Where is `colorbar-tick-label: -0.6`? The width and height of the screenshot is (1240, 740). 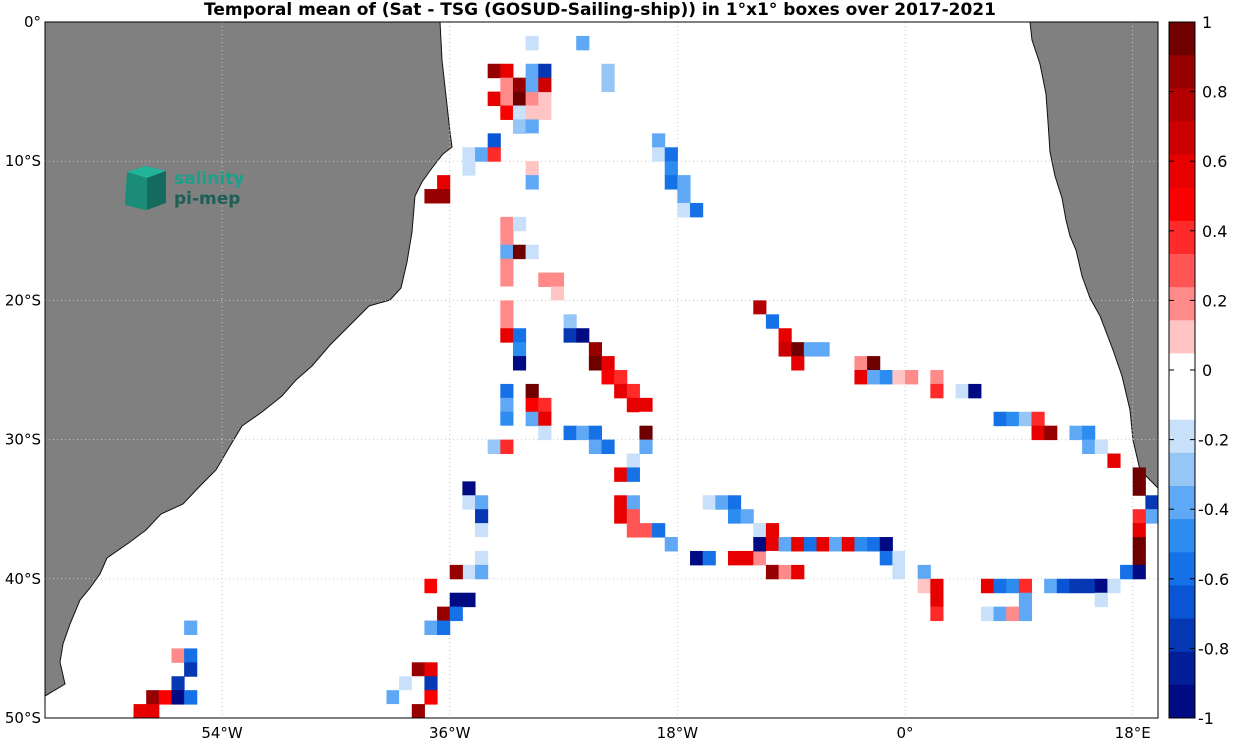
colorbar-tick-label: -0.6 is located at coordinates (1213, 579).